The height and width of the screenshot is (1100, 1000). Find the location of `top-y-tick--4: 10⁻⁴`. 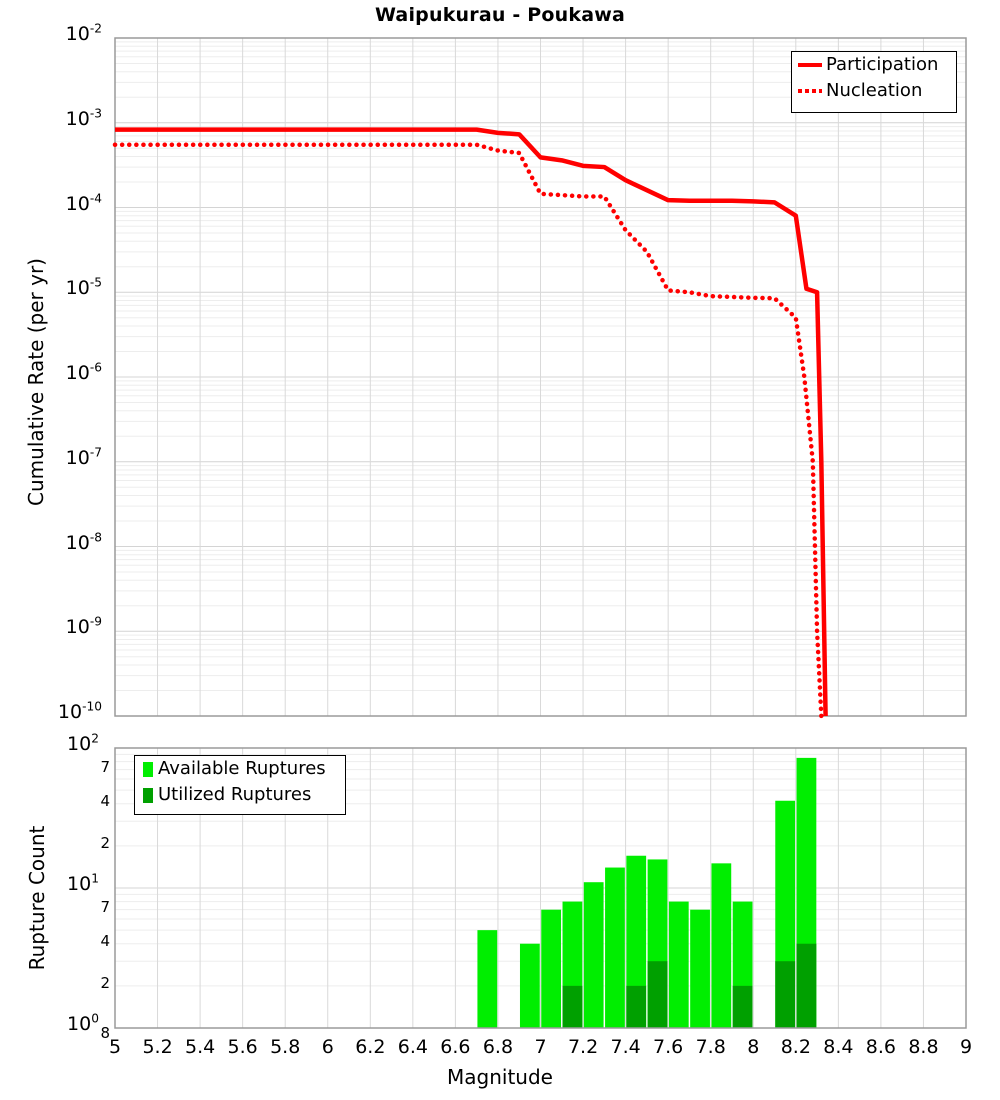

top-y-tick--4: 10⁻⁴ is located at coordinates (83, 203).